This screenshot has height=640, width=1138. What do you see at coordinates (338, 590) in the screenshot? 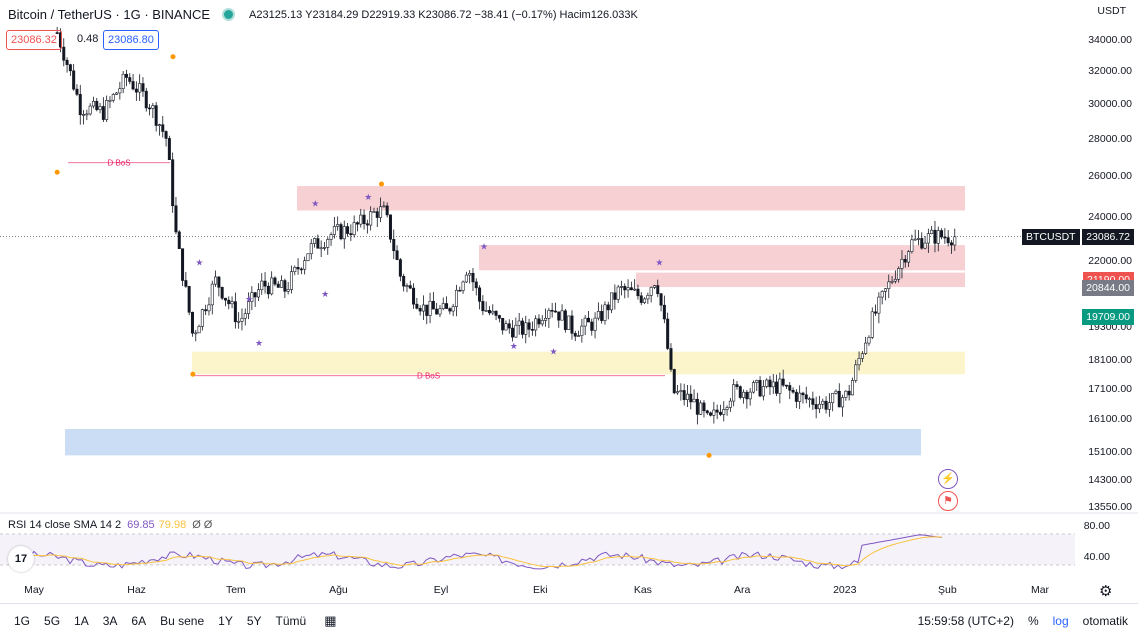
I see `time-tick: Ağu` at bounding box center [338, 590].